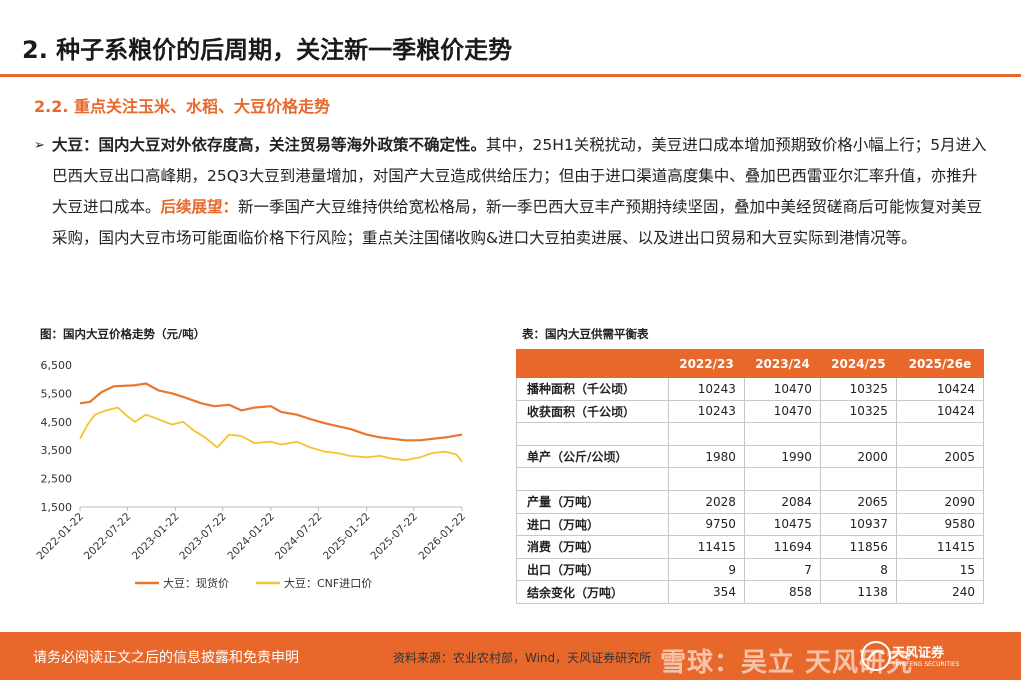 Image resolution: width=1021 pixels, height=680 pixels. What do you see at coordinates (782, 524) in the screenshot?
I see `table-cell: 10475` at bounding box center [782, 524].